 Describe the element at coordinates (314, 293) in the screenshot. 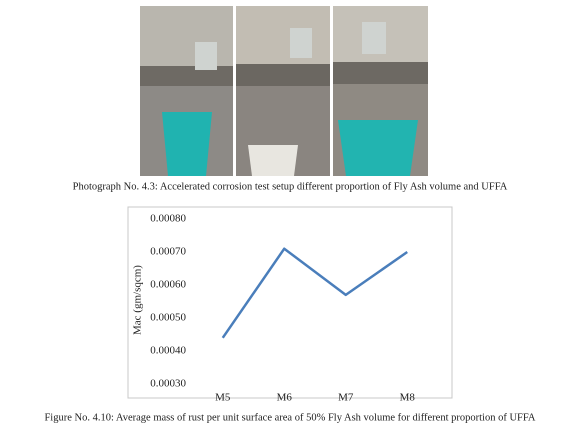

I see `line-series` at that location.